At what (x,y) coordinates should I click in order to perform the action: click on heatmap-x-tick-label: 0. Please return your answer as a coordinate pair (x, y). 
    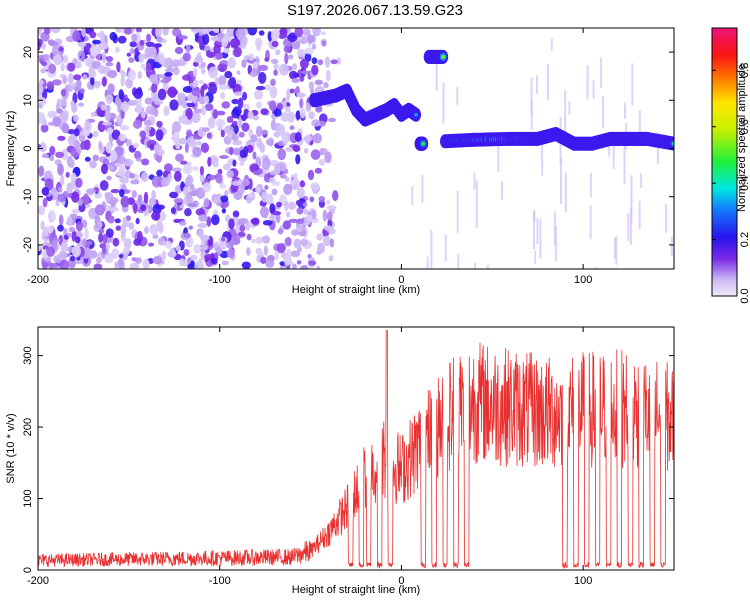
    Looking at the image, I should click on (401, 280).